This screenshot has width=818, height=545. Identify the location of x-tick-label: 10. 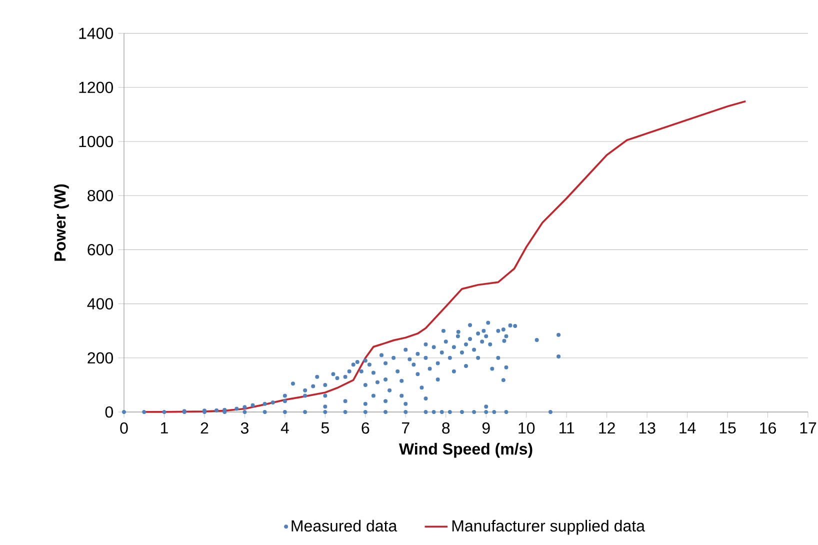
(526, 428).